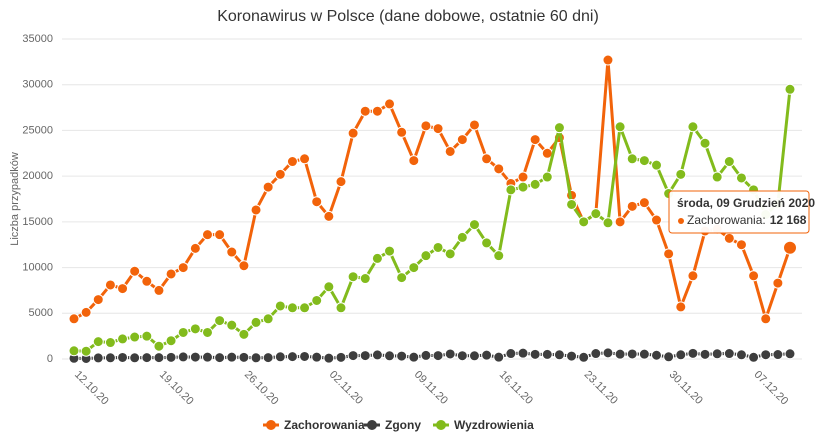 This screenshot has height=439, width=816. What do you see at coordinates (726, 220) in the screenshot?
I see `tooltip-label: Zachorowania:` at bounding box center [726, 220].